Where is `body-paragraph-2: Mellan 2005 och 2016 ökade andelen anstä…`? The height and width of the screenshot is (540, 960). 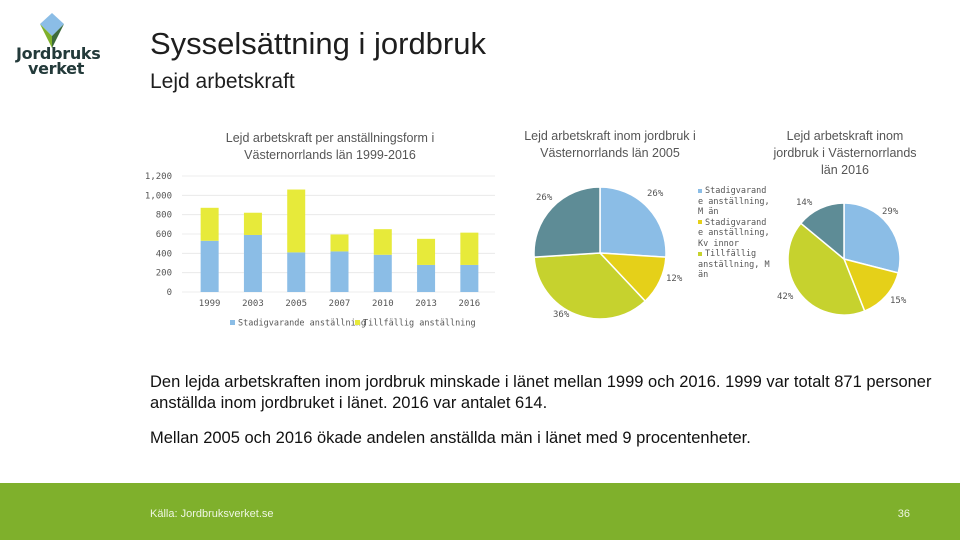 body-paragraph-2: Mellan 2005 och 2016 ökade andelen anstä… is located at coordinates (450, 438).